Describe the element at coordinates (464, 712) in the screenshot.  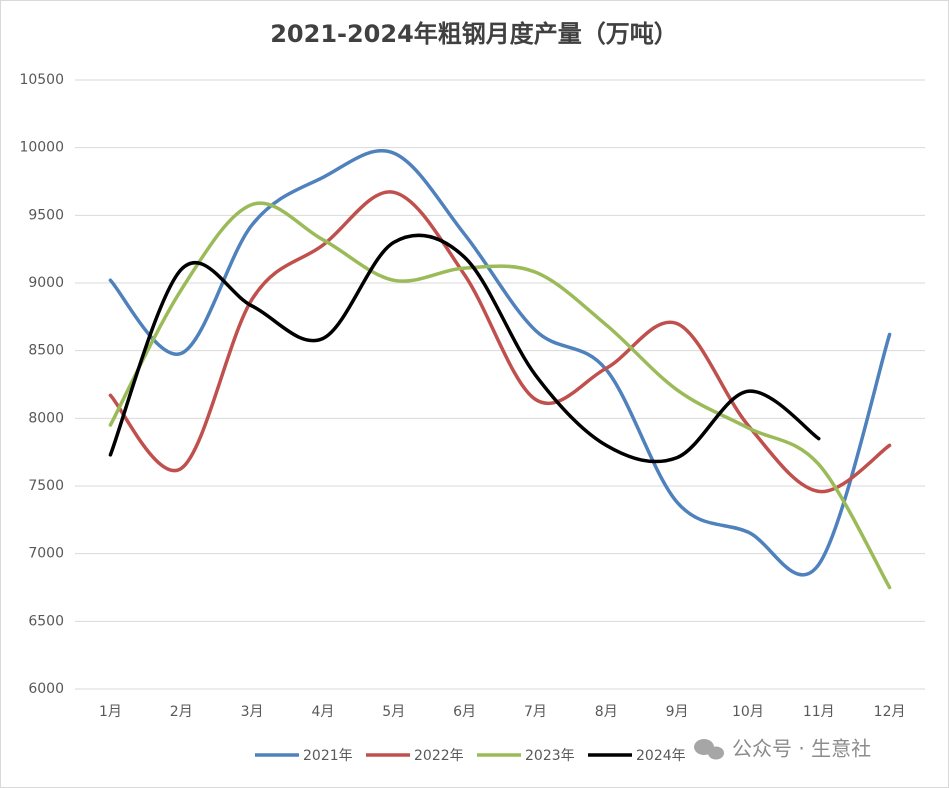
I see `x-tick-label: 6月` at that location.